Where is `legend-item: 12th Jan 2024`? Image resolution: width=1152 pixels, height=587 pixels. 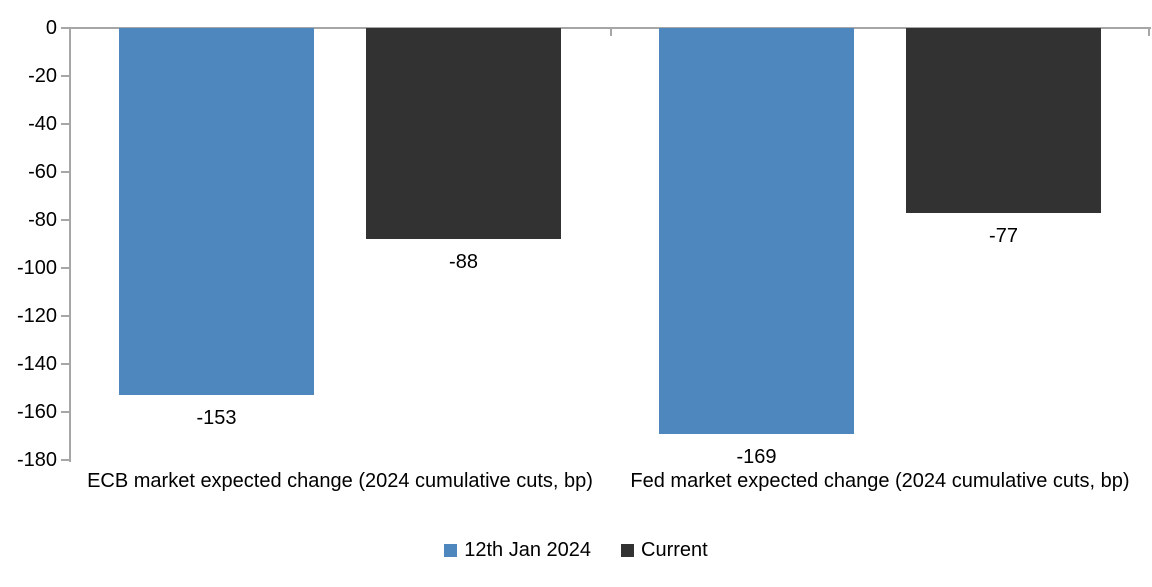
legend-item: 12th Jan 2024 is located at coordinates (517, 550).